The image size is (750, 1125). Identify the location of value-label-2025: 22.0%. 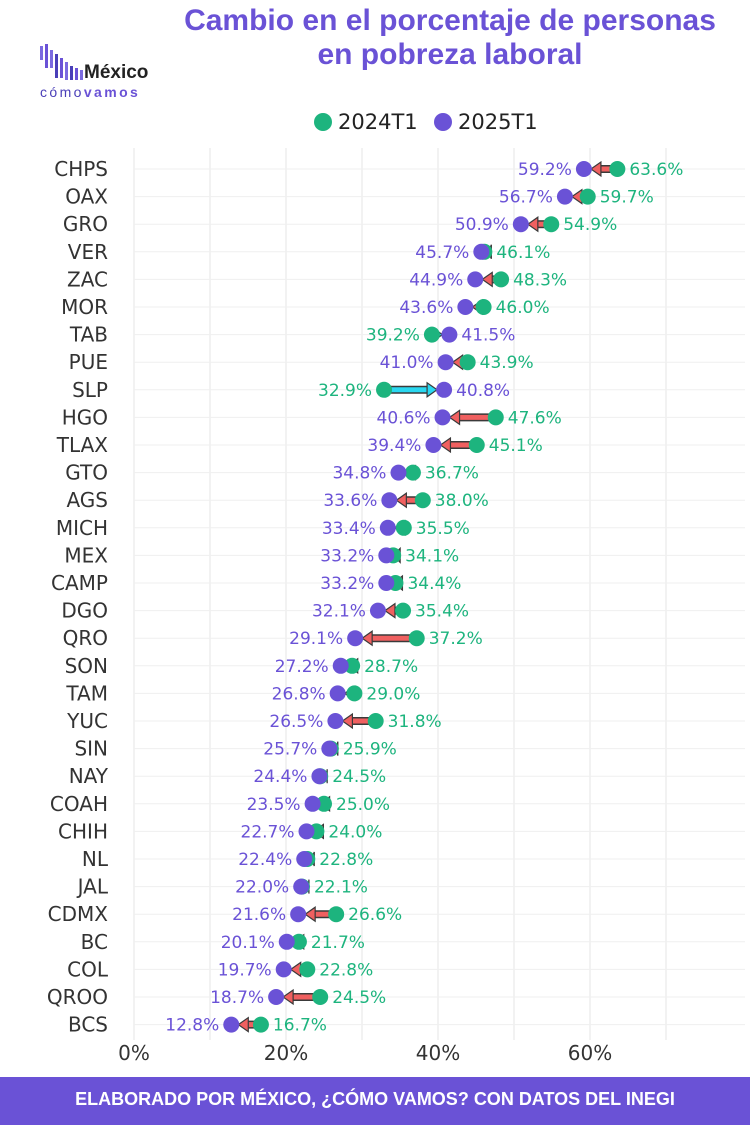
(262, 888).